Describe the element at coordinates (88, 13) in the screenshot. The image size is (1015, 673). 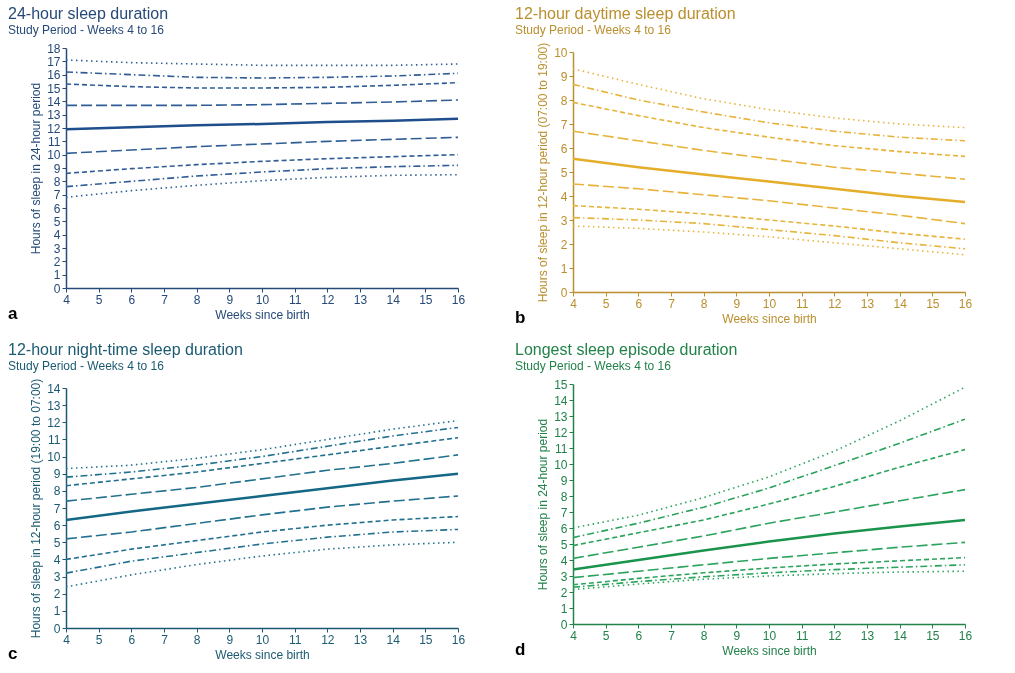
I see `chart-title: 24-hour sleep duration` at that location.